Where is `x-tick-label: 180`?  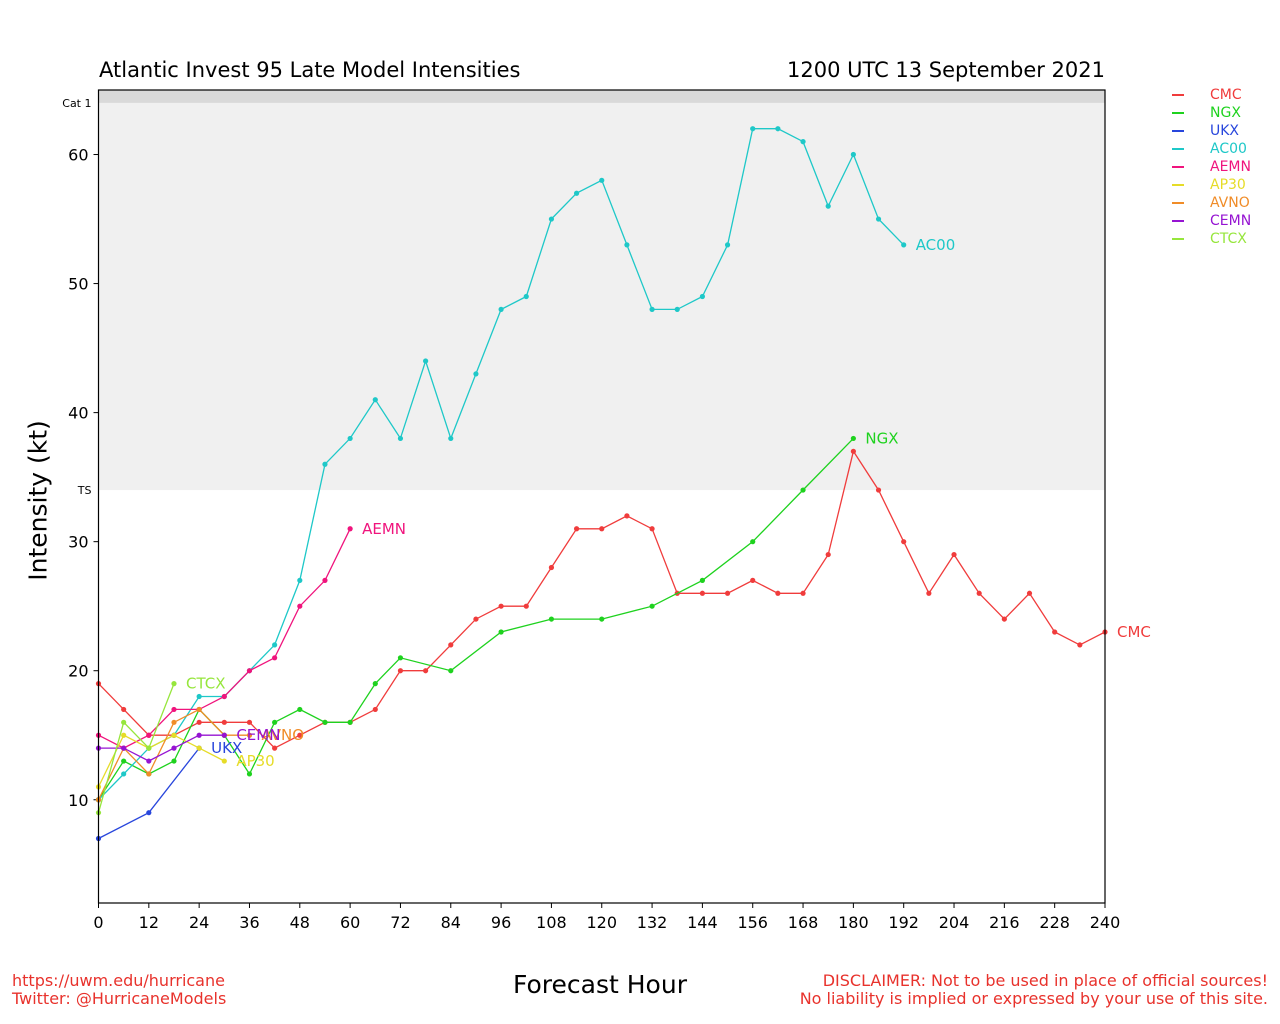
x-tick-label: 180 is located at coordinates (853, 922).